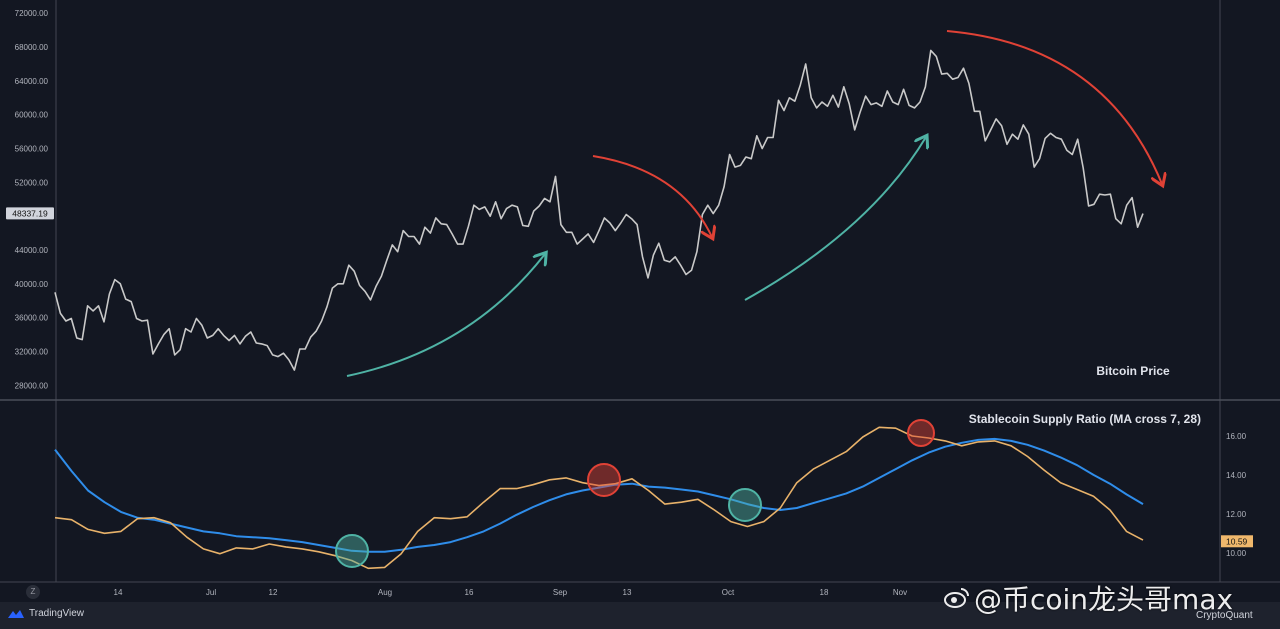  Describe the element at coordinates (118, 592) in the screenshot. I see `time-tick-label: 14` at that location.